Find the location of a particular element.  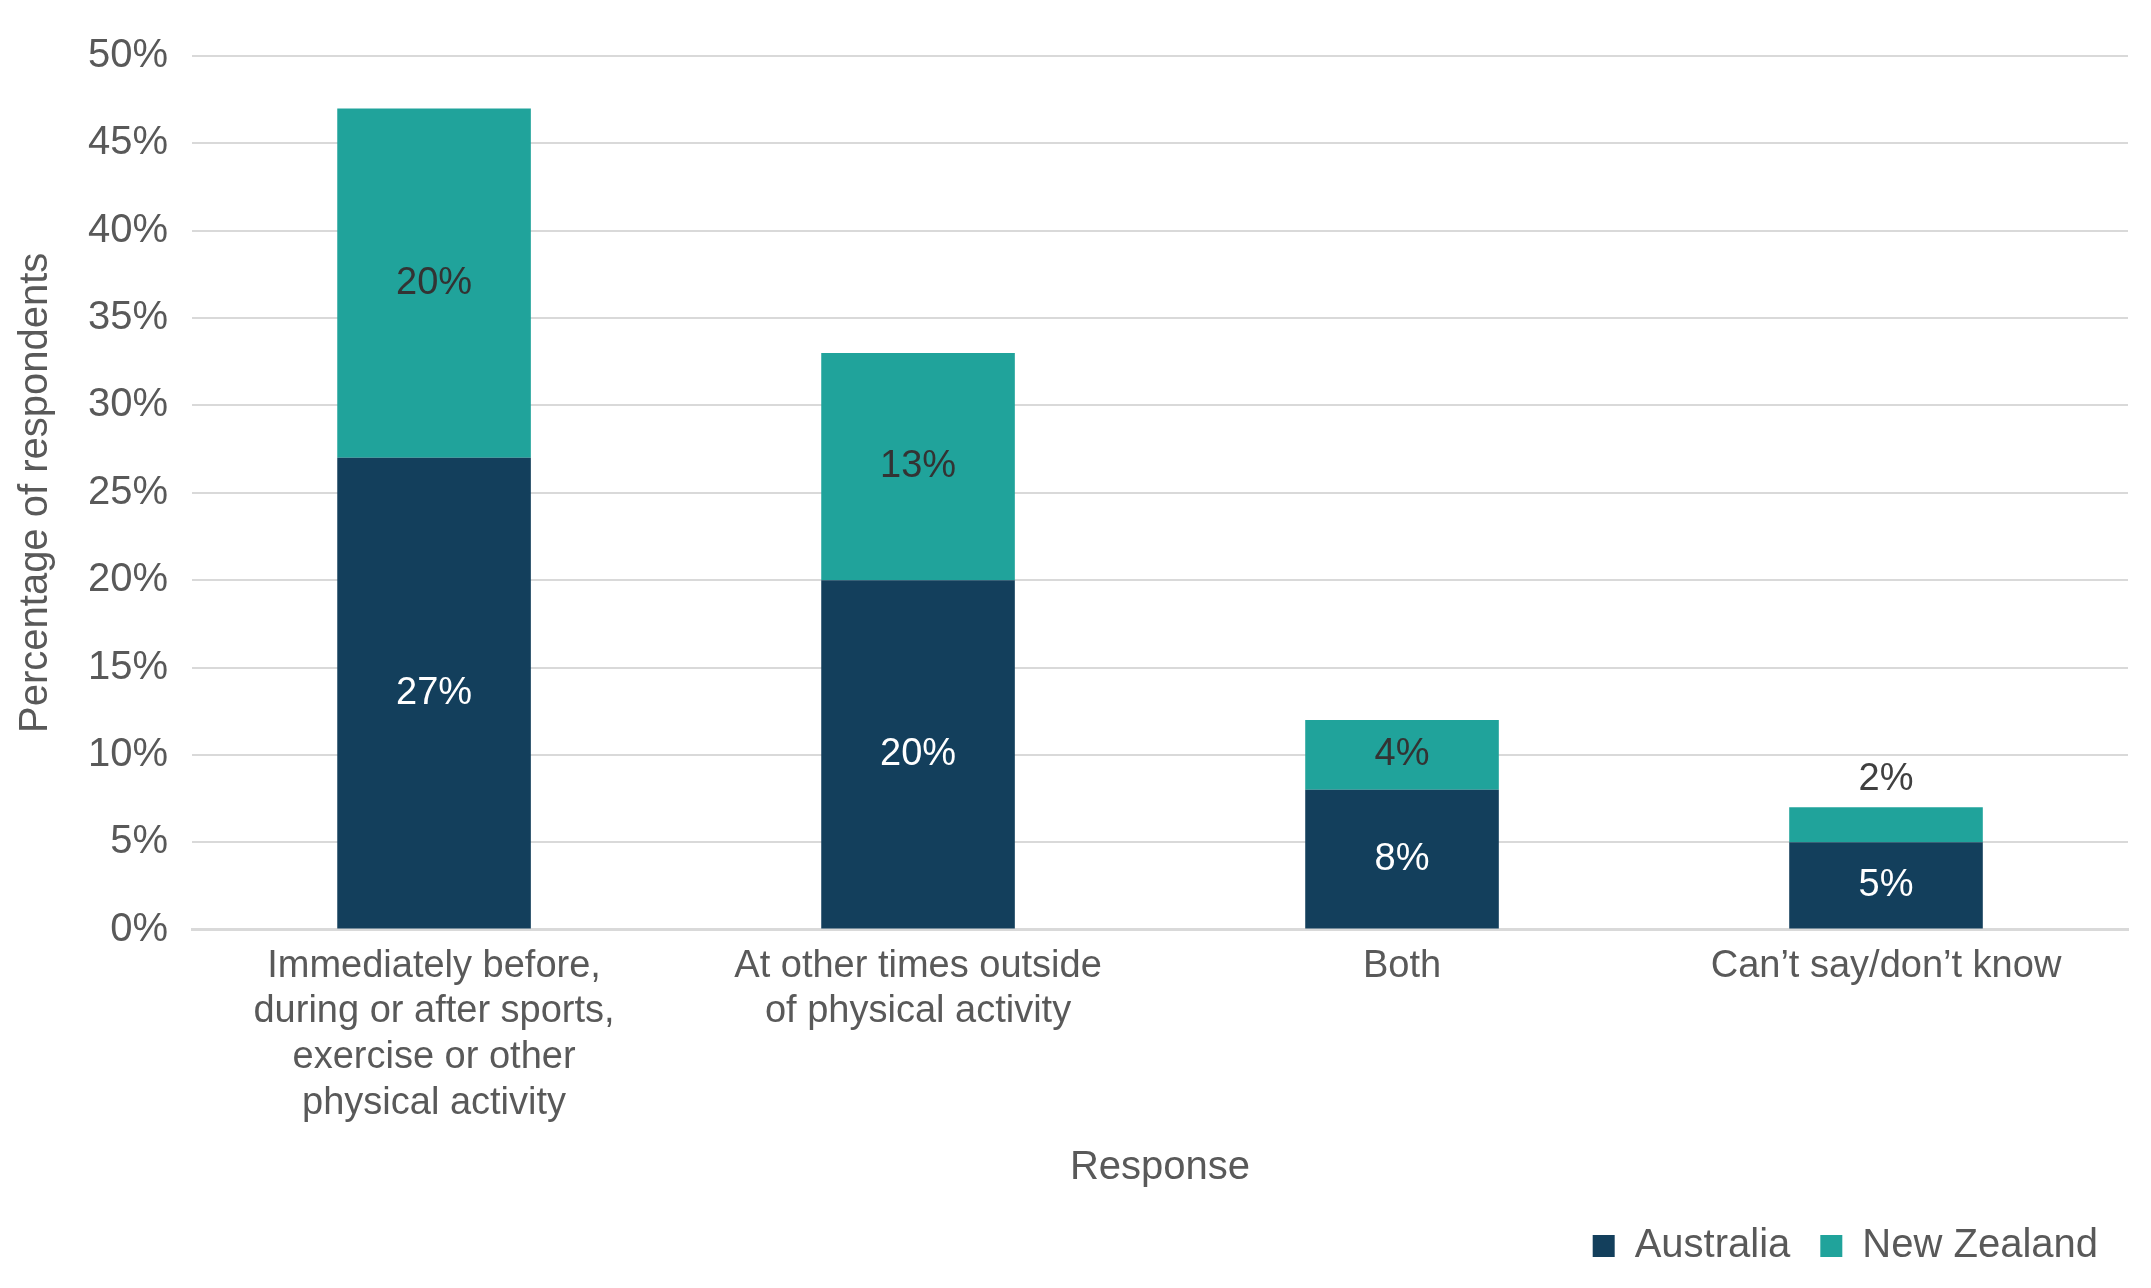

y-tick-label: 20% is located at coordinates (128, 577).